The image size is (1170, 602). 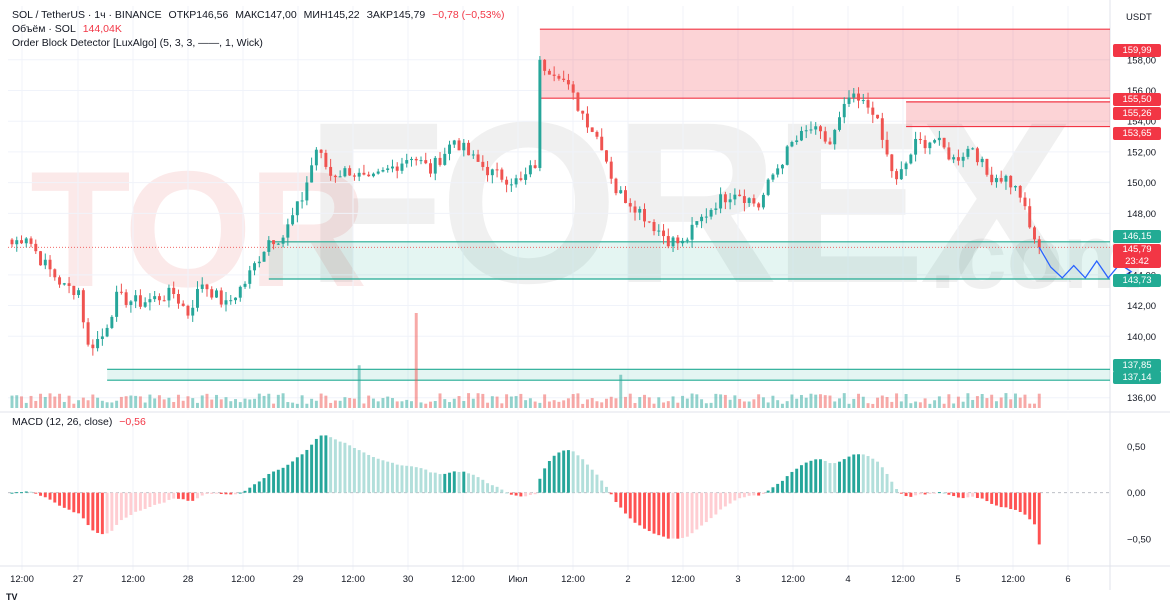 What do you see at coordinates (1137, 50) in the screenshot?
I see `price-level-label: 159,99` at bounding box center [1137, 50].